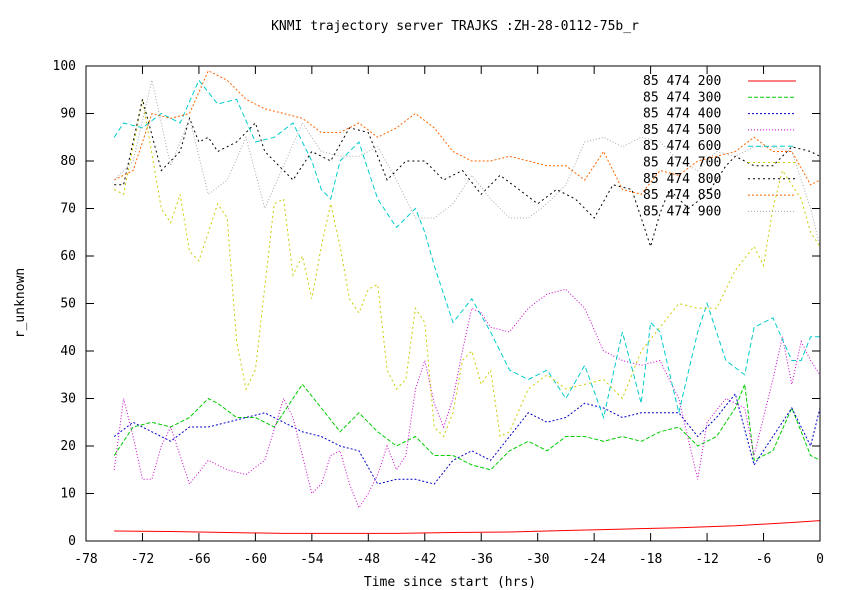  What do you see at coordinates (537, 559) in the screenshot?
I see `x-tick-label: -30` at bounding box center [537, 559].